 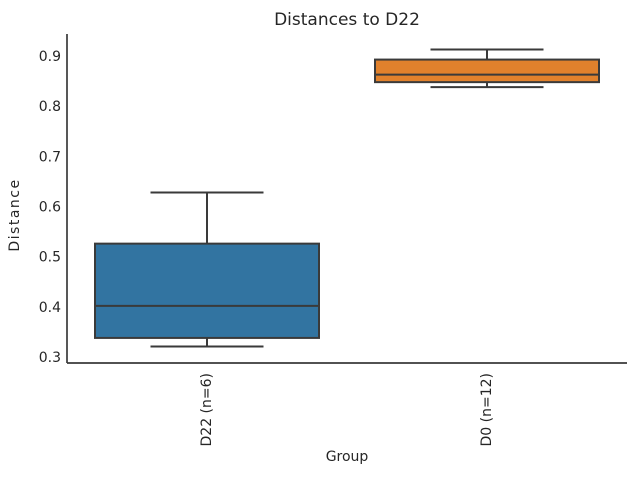 What do you see at coordinates (50, 358) in the screenshot?
I see `y-tick-label: 0.3` at bounding box center [50, 358].